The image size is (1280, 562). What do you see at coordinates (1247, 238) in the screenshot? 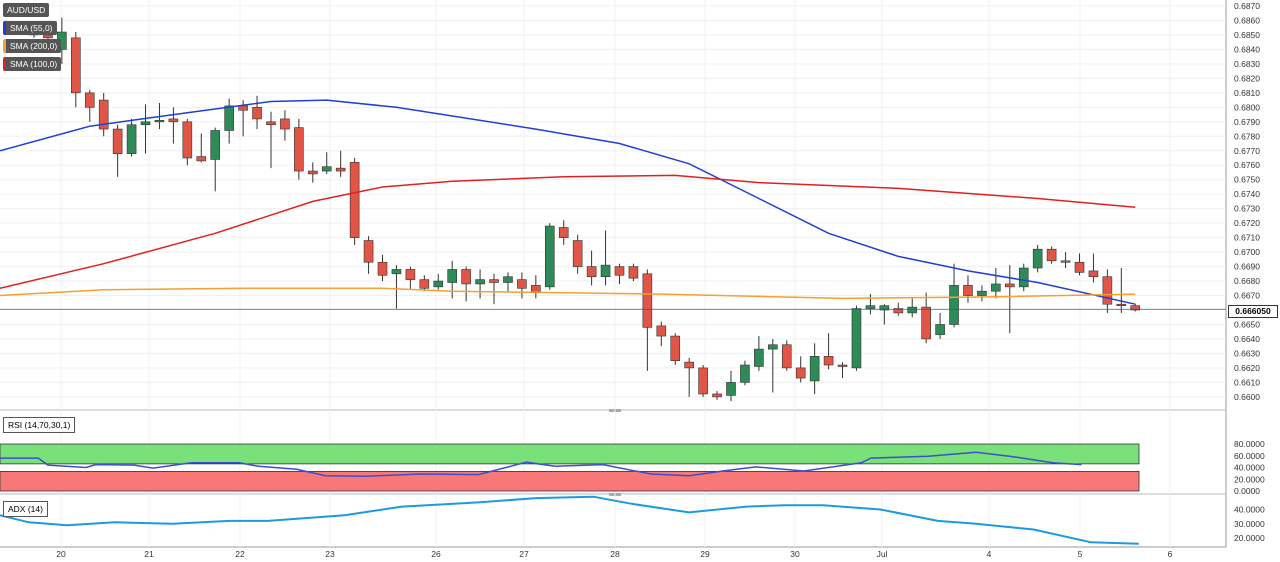
I see `price-tick-label: 0.6710` at bounding box center [1247, 238].